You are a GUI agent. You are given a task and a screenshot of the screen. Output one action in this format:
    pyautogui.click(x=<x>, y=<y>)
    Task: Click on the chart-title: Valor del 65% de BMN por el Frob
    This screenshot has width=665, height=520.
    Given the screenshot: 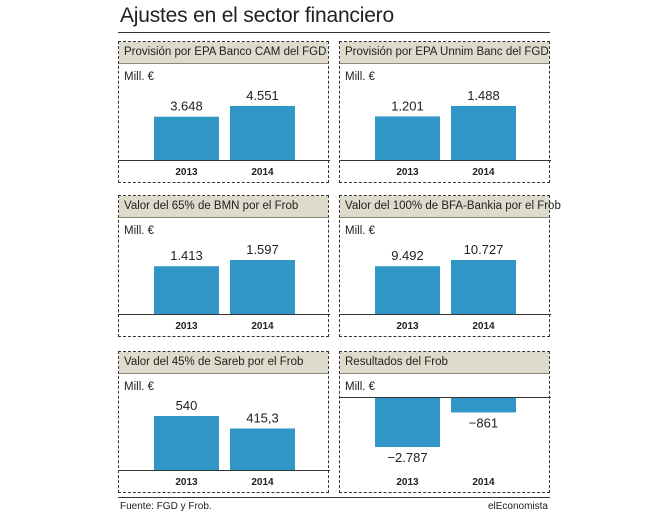 What is the action you would take?
    pyautogui.click(x=211, y=206)
    